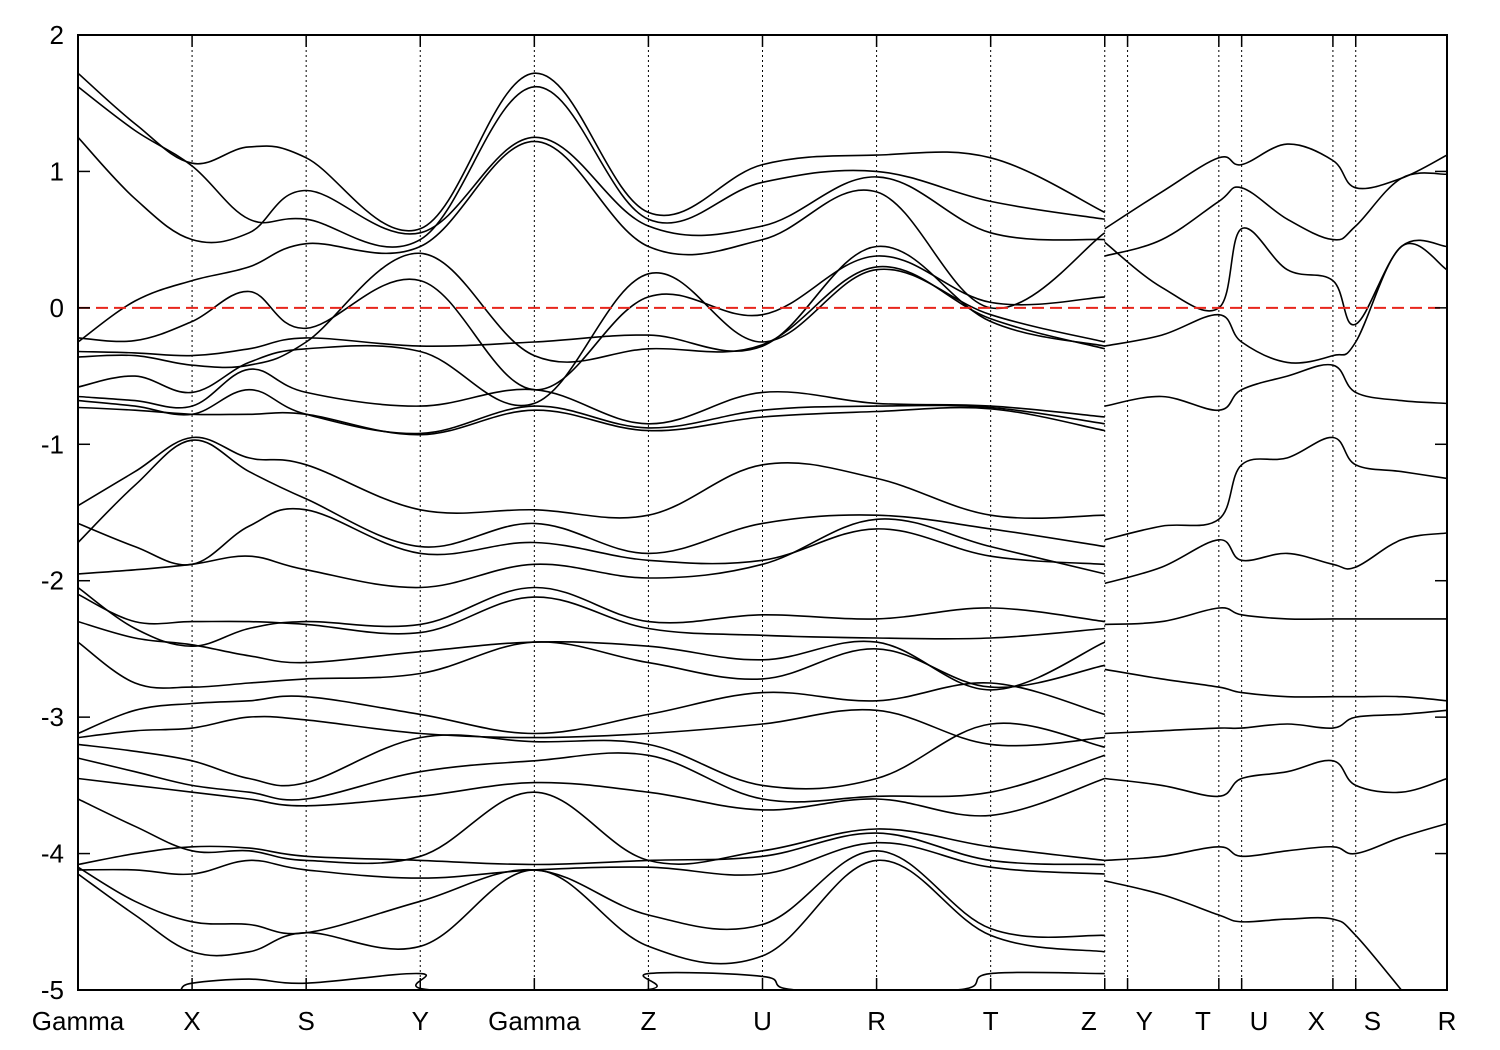 The width and height of the screenshot is (1500, 1050). Describe the element at coordinates (57, 308) in the screenshot. I see `y-tick-label: 0` at that location.